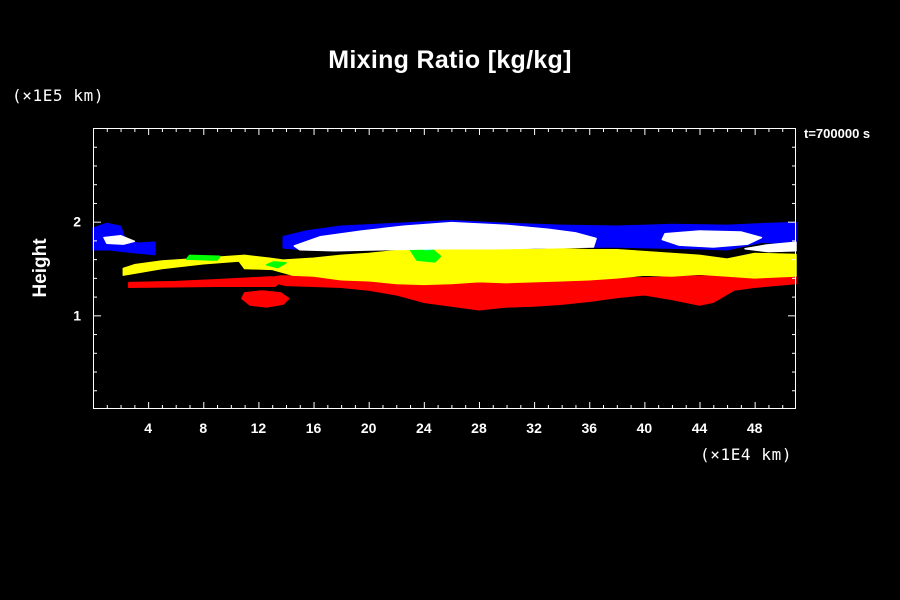  I want to click on x-tick-label: 48, so click(755, 428).